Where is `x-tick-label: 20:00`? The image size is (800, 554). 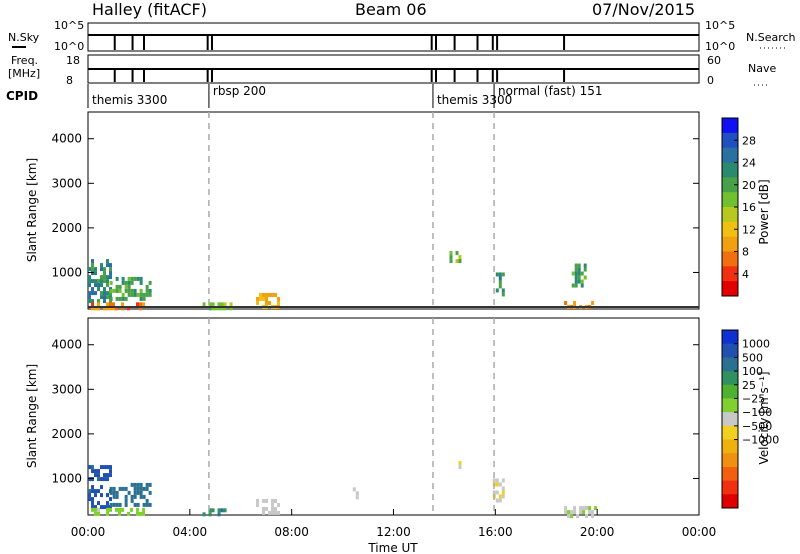 x-tick-label: 20:00 is located at coordinates (597, 532).